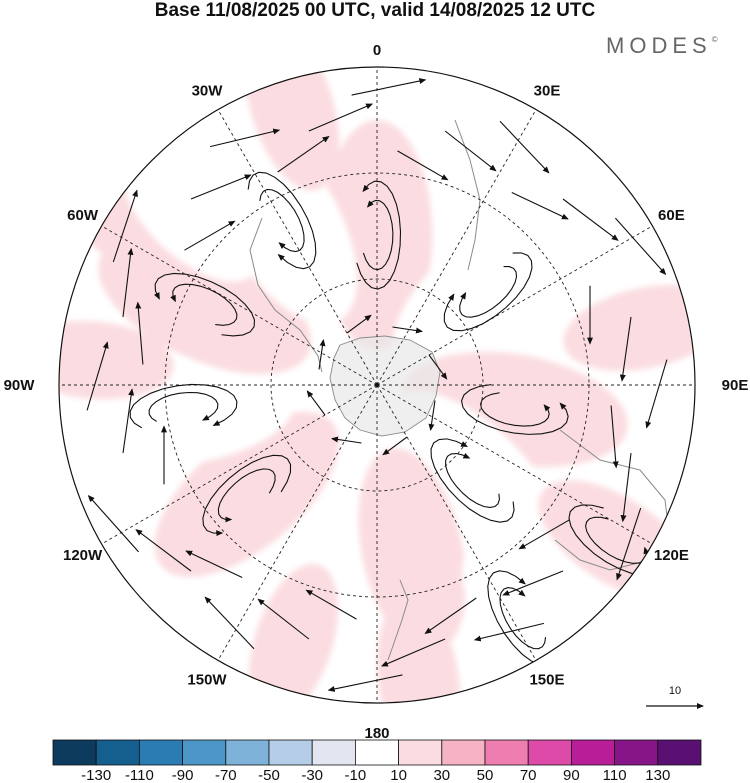 The height and width of the screenshot is (783, 750). I want to click on longitude-label: 90W, so click(20, 385).